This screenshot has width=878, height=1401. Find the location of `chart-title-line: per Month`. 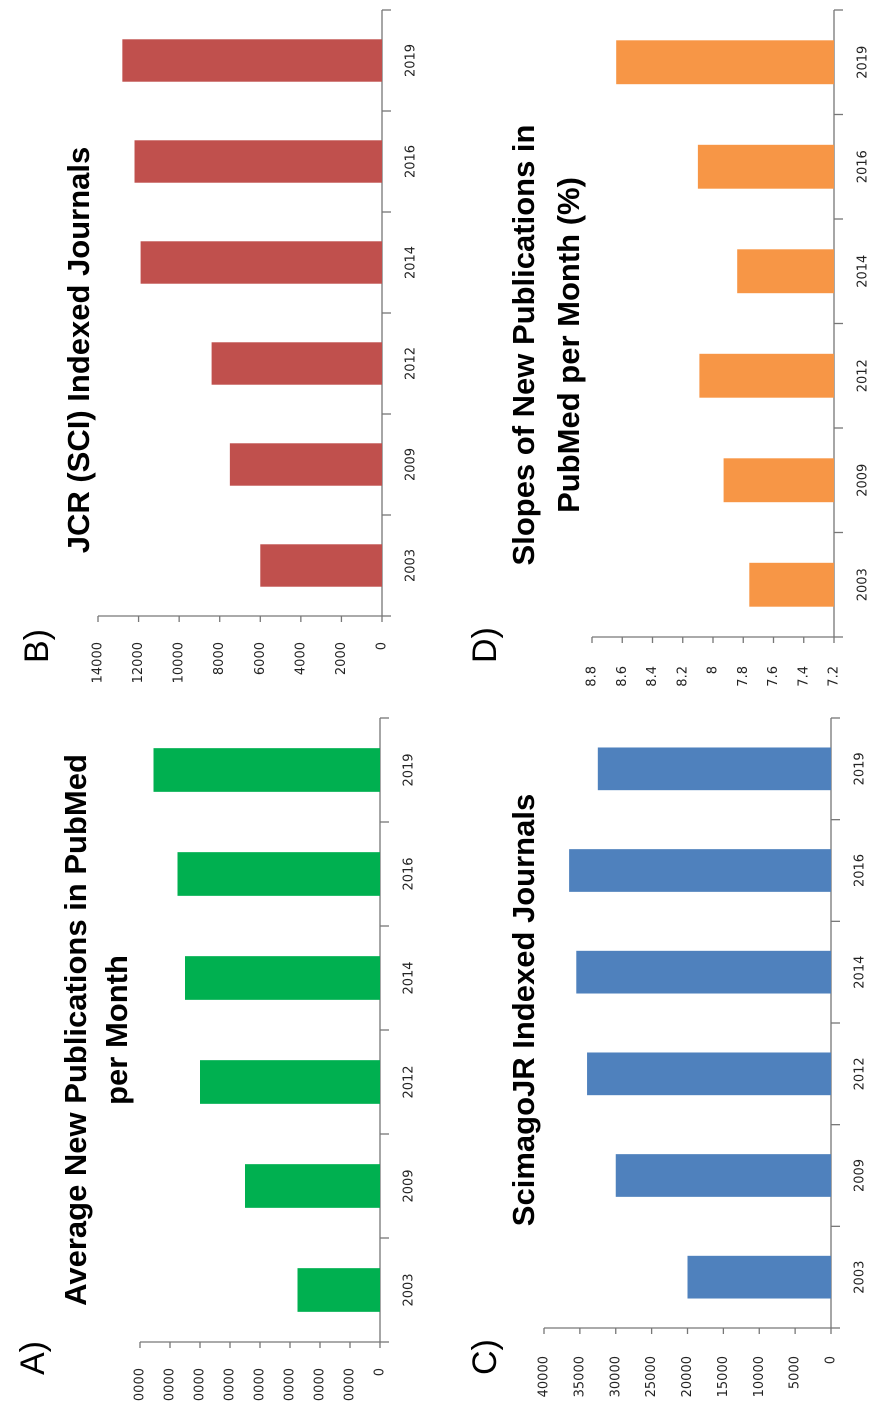

chart-title-line: per Month is located at coordinates (116, 1030).